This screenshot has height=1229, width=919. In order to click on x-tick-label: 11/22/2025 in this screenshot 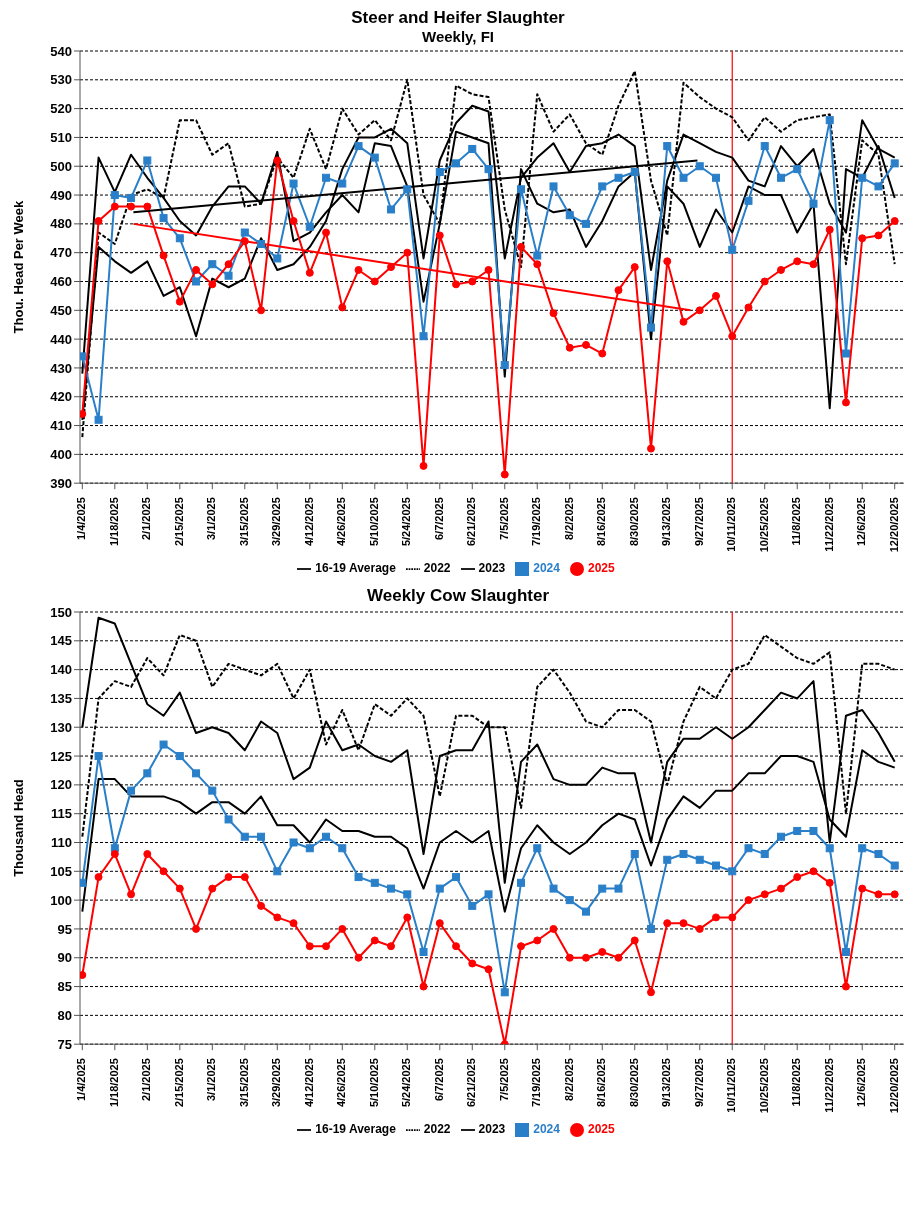, I will do `click(828, 524)`.